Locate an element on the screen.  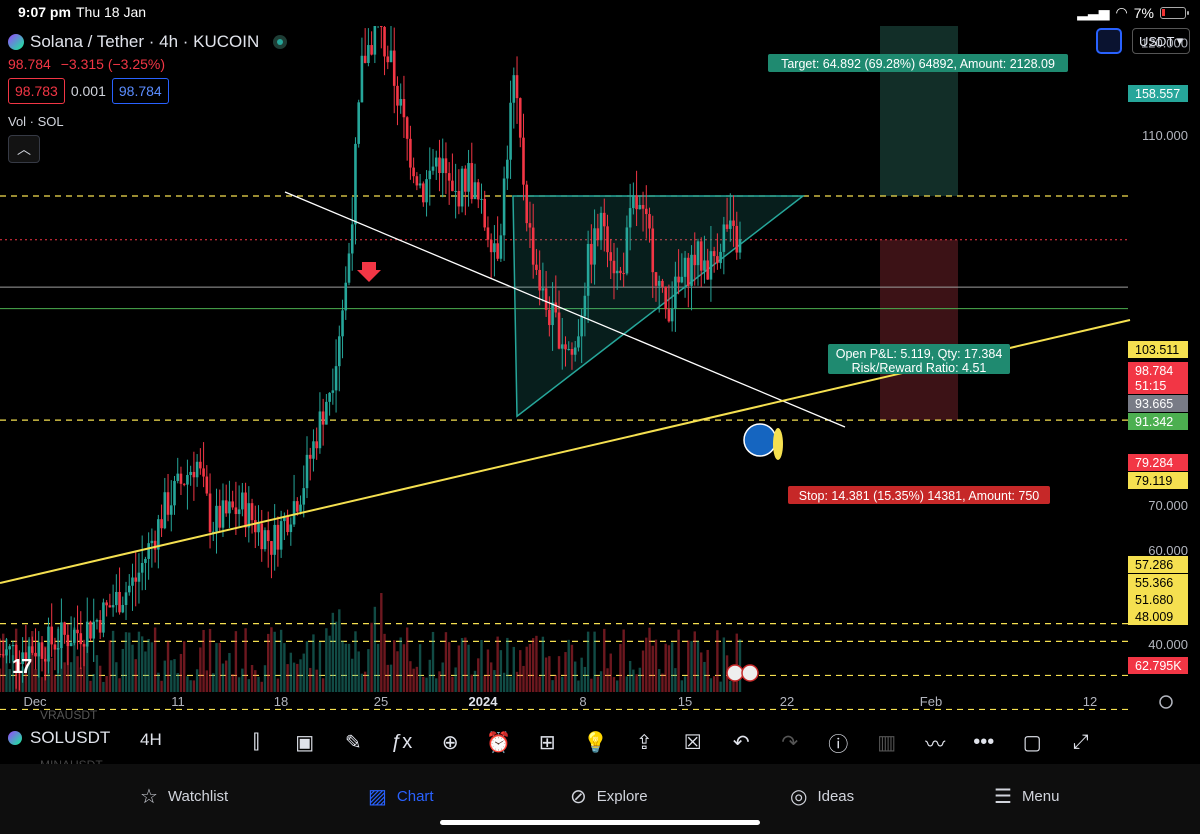
x-axis-tick: 11 is located at coordinates (178, 701).